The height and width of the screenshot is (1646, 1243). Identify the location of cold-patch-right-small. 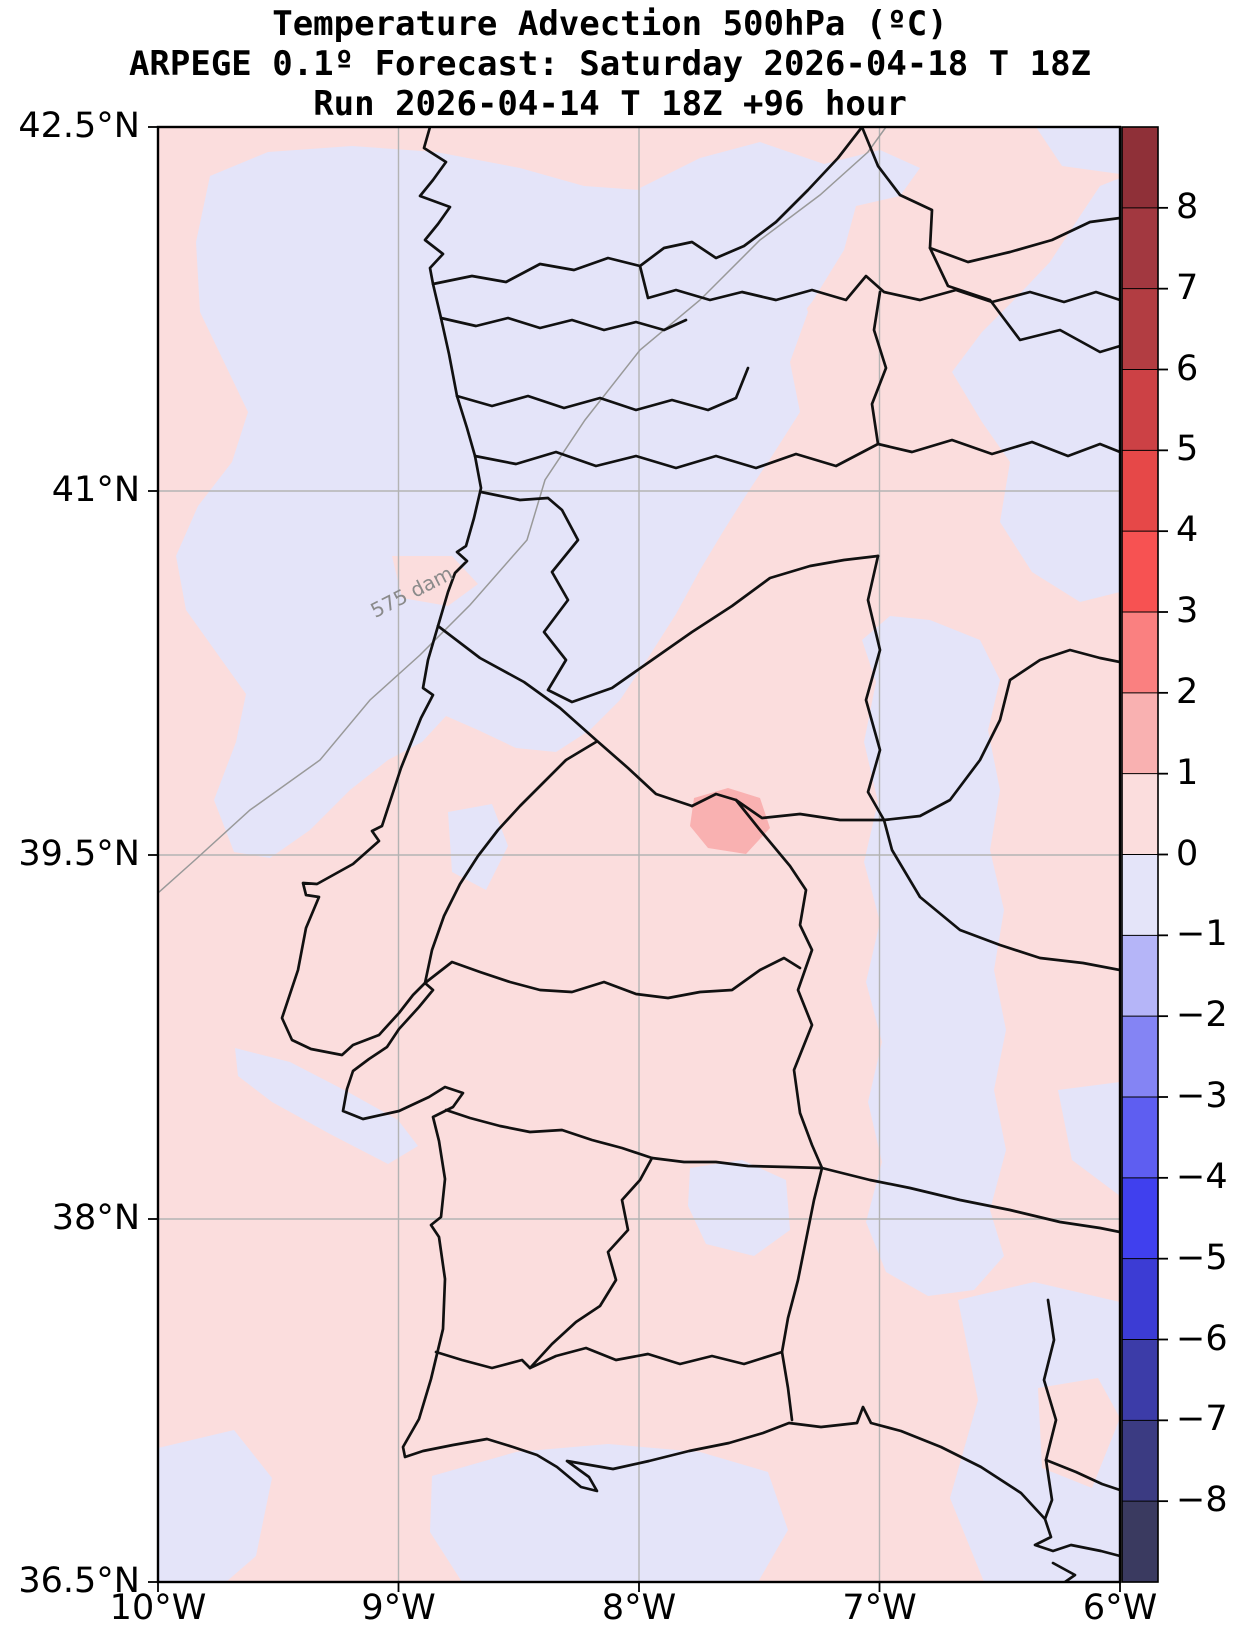
(1089, 1139).